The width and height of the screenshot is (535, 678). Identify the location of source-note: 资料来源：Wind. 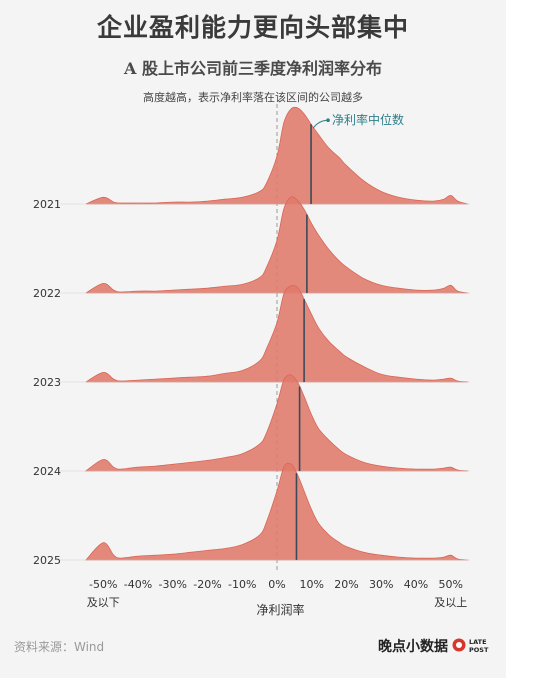
(59, 647).